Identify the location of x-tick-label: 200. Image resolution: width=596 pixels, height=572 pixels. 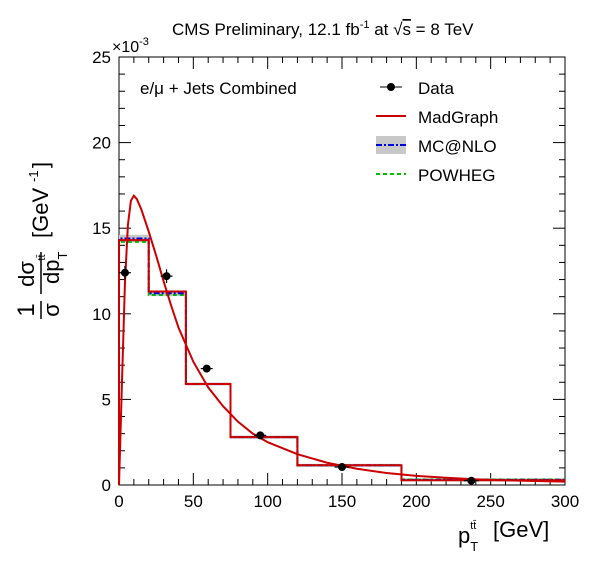
(416, 501).